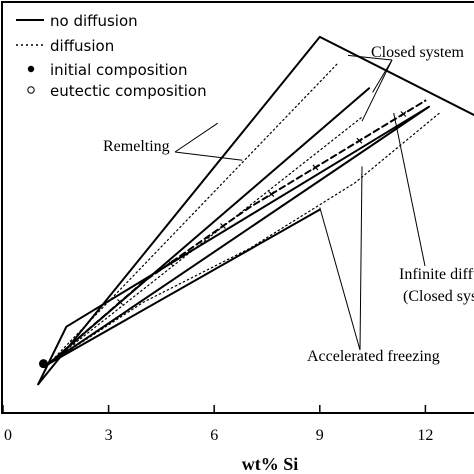 Image resolution: width=474 pixels, height=474 pixels. I want to click on annotation-infinite-diffusion: Infinite diffusion, so click(436, 274).